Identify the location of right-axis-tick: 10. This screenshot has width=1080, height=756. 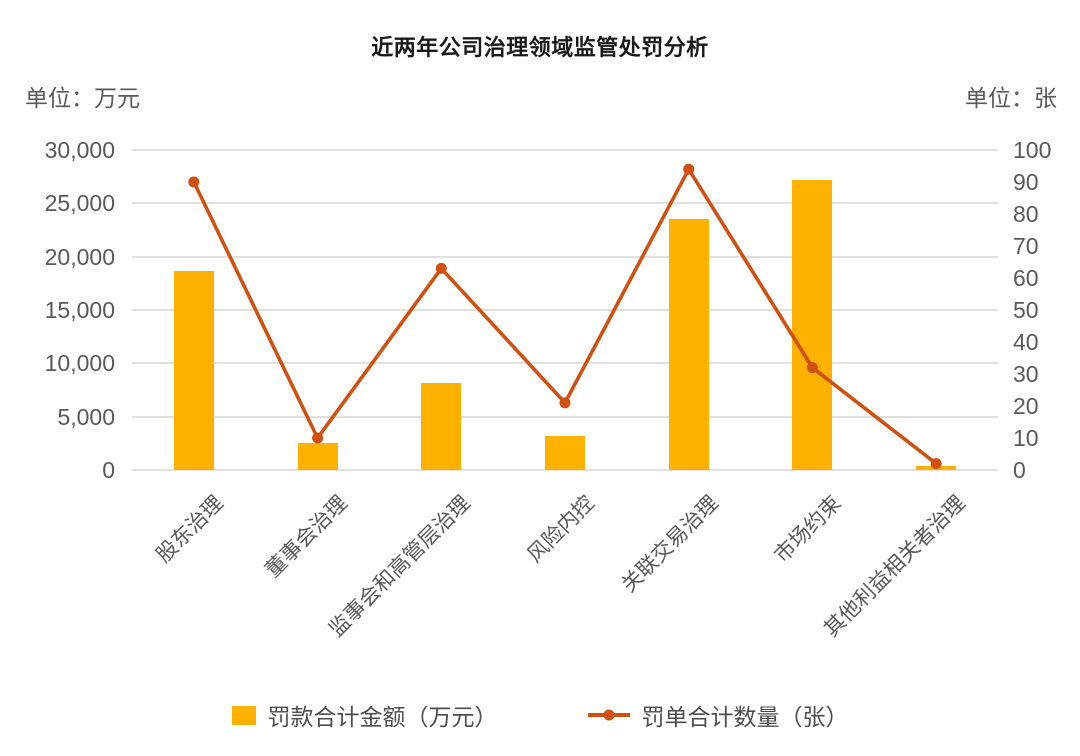
(1026, 438).